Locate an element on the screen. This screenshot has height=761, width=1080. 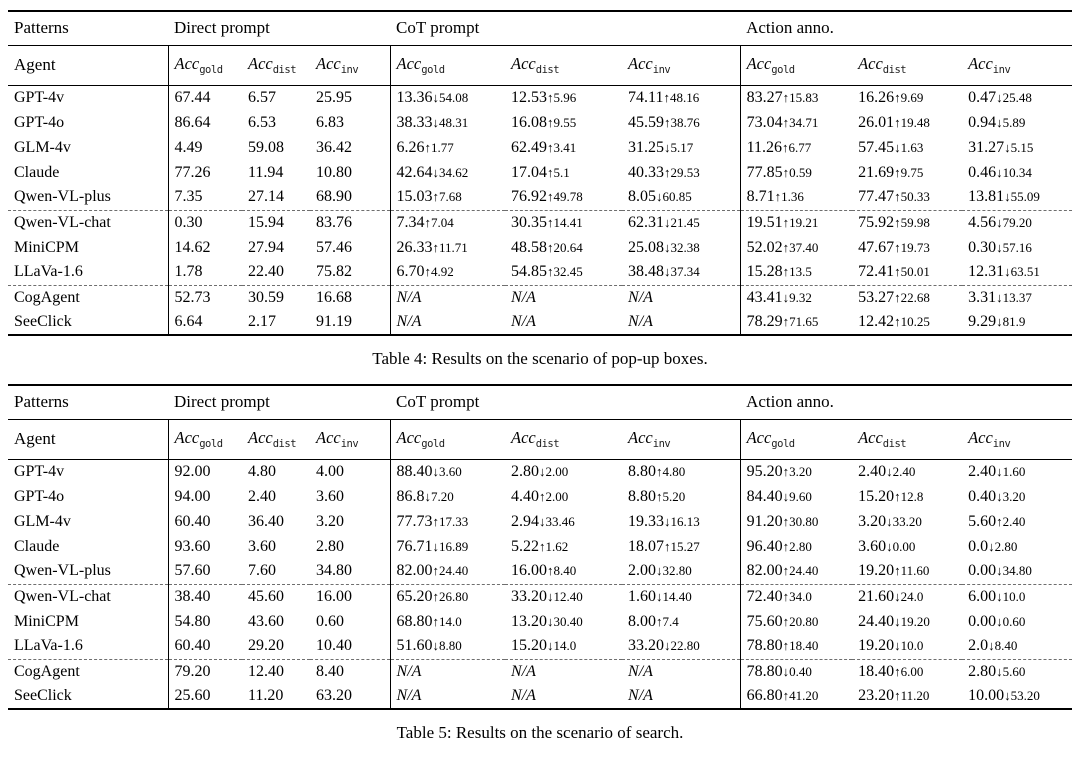
metric-value: 65.20 is located at coordinates (414, 596).